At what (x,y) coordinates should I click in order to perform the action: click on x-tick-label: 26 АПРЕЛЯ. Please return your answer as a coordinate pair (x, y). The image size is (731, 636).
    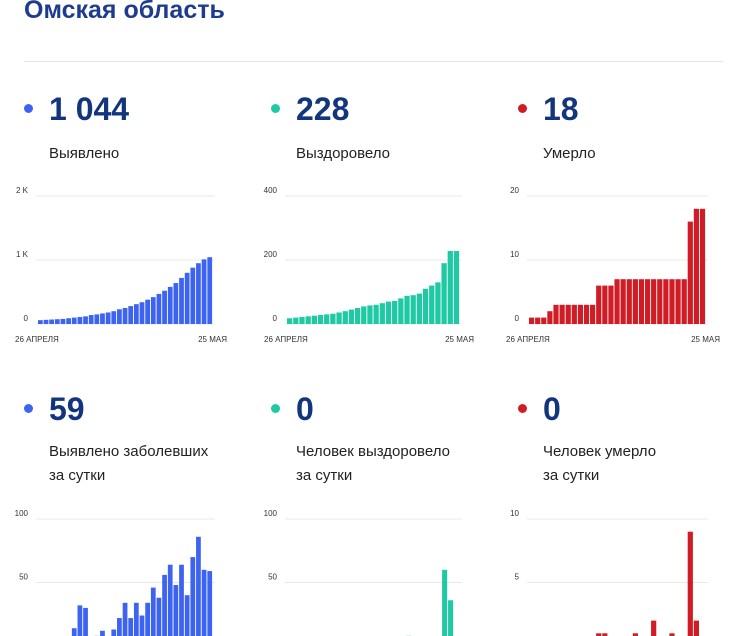
    Looking at the image, I should click on (37, 339).